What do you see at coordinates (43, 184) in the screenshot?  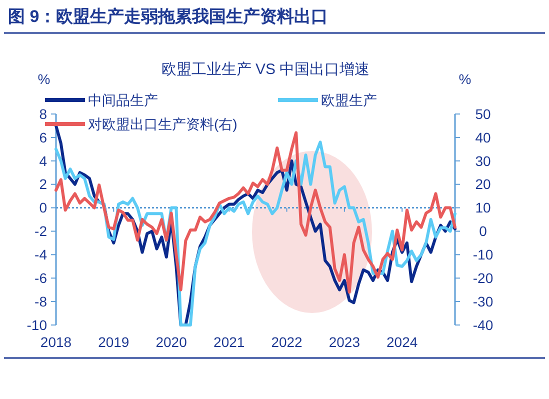 I see `y-tick-label: 2` at bounding box center [43, 184].